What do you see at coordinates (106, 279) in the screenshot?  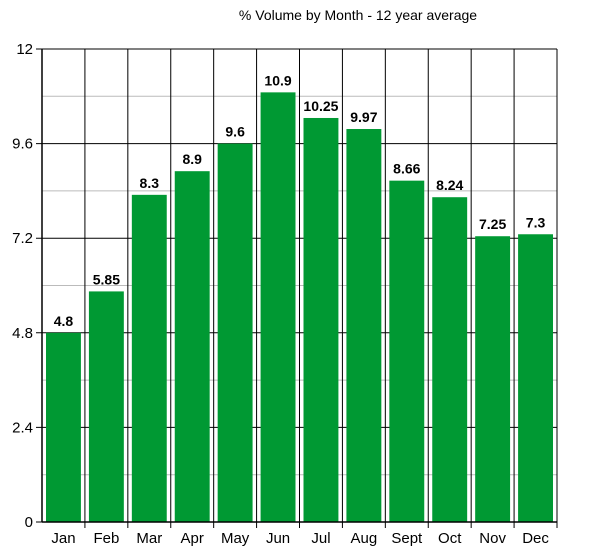 I see `data-label: 5.85` at bounding box center [106, 279].